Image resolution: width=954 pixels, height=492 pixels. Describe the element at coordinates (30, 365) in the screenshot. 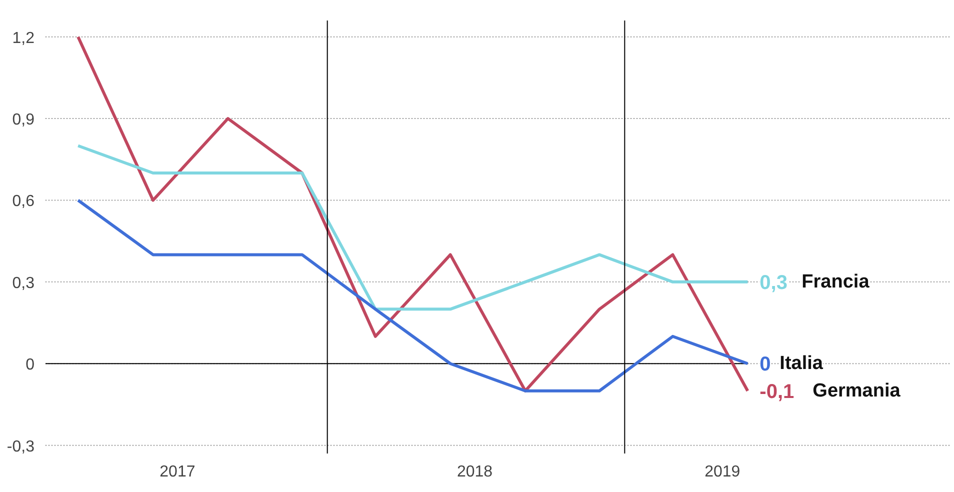

I see `y-tick-label: 0` at that location.